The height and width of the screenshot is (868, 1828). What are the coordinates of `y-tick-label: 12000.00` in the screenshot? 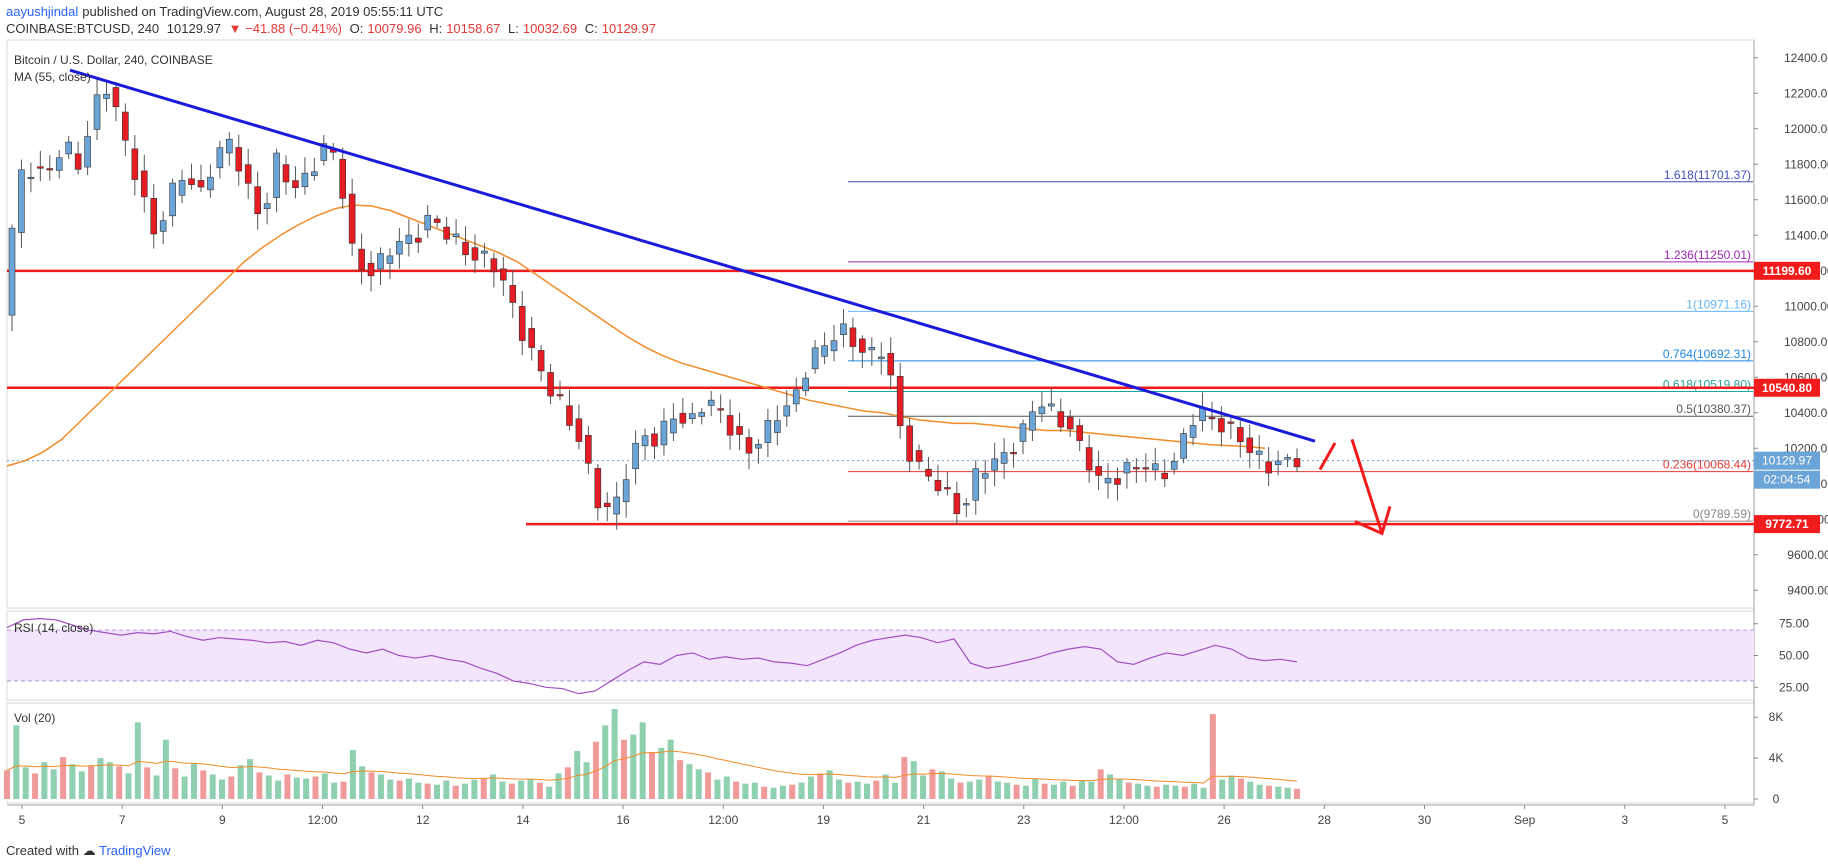 It's located at (1806, 129).